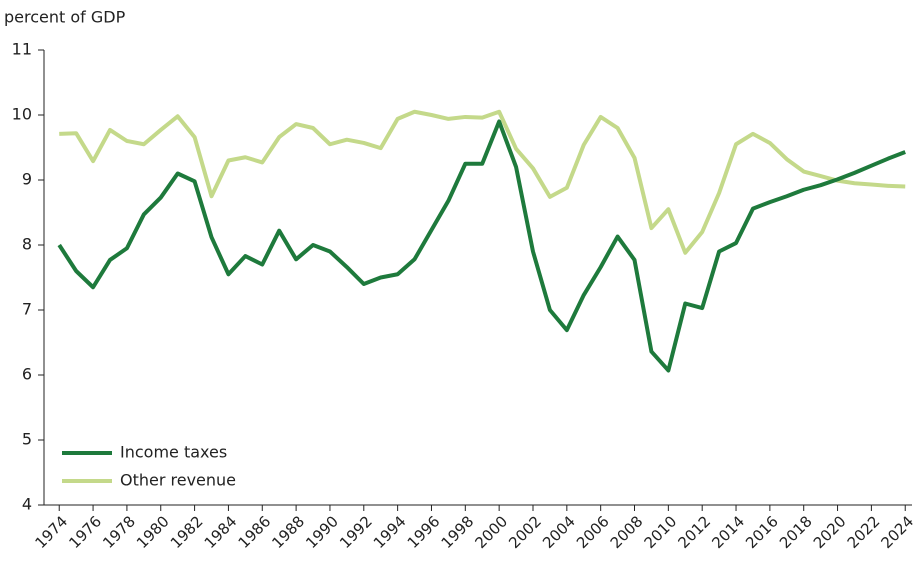 The image size is (917, 569). What do you see at coordinates (178, 480) in the screenshot?
I see `legend-label: Other revenue` at bounding box center [178, 480].